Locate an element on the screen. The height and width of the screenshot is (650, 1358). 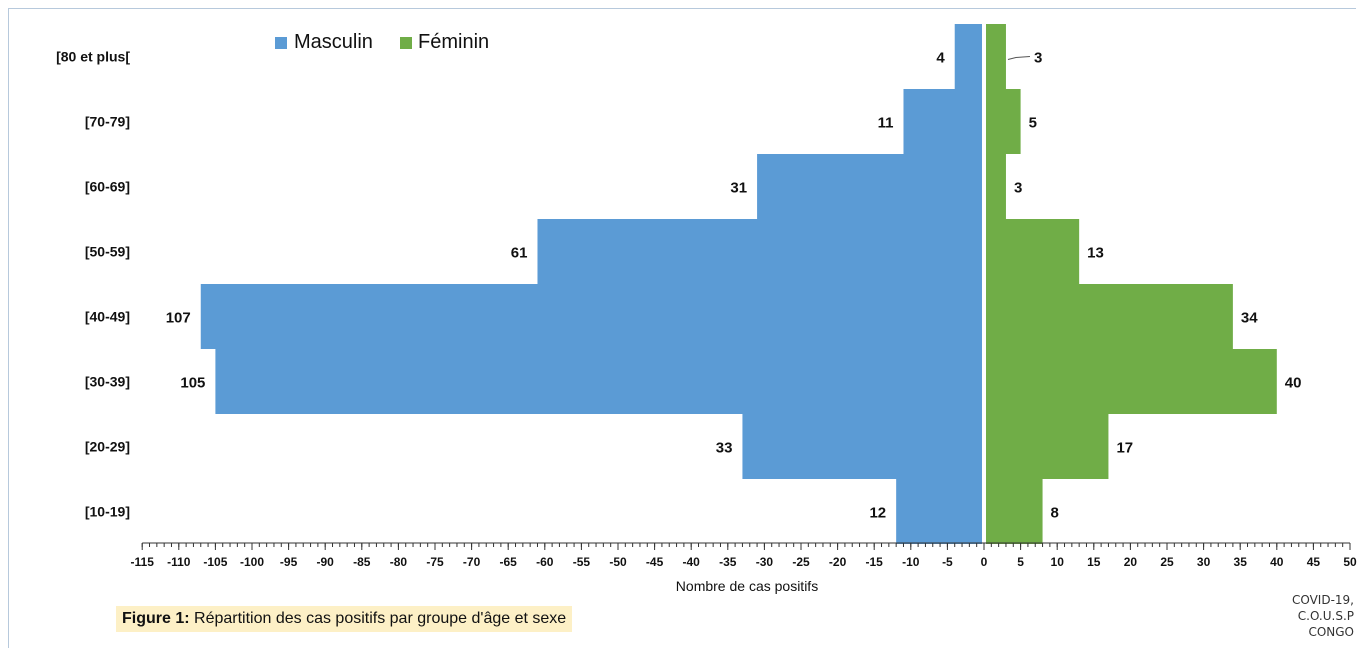
x-tick-label-29: 25 is located at coordinates (1167, 562).